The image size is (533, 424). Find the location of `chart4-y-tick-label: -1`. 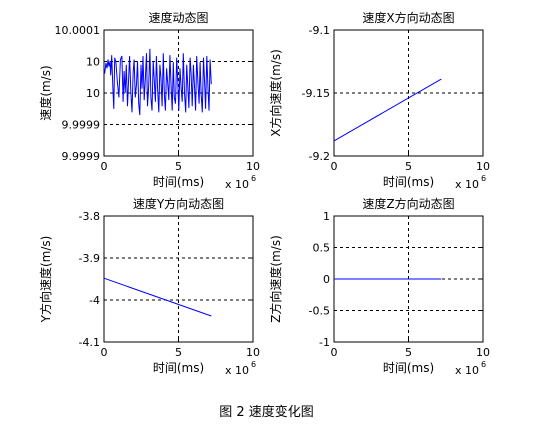

chart4-y-tick-label: -1 is located at coordinates (324, 342).